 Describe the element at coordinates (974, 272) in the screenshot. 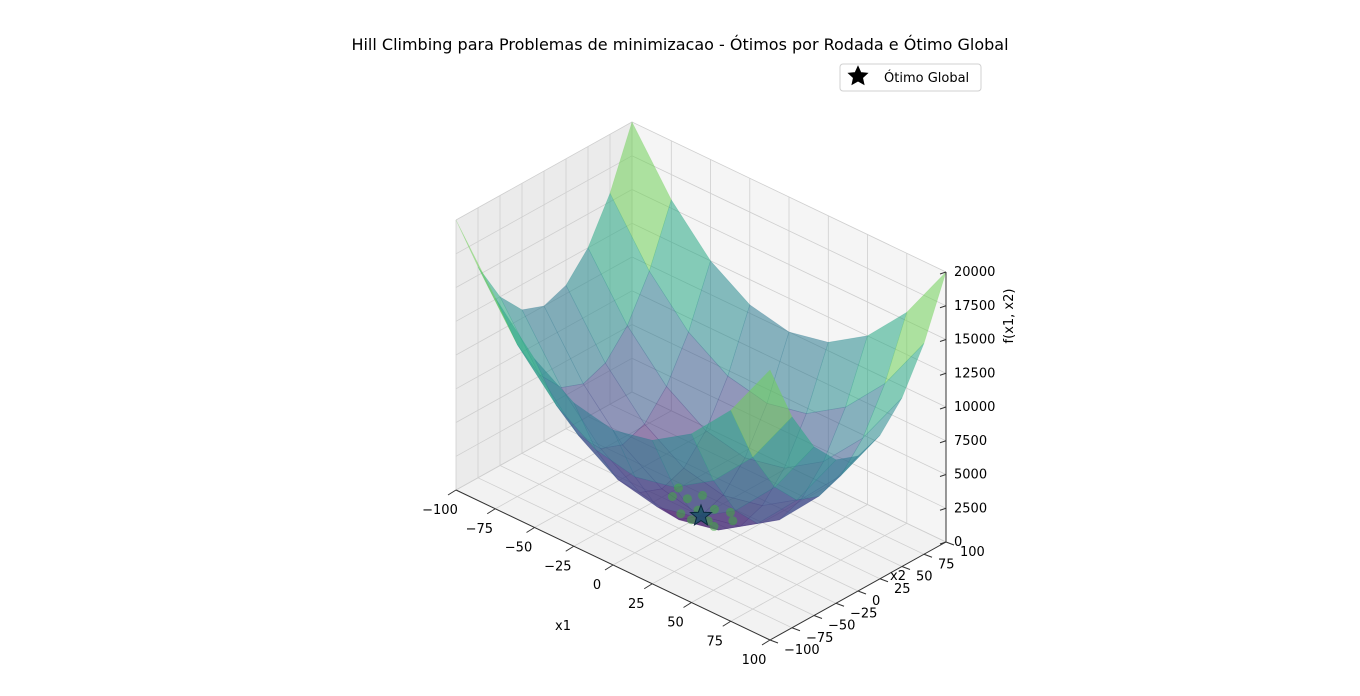

I see `z-tick-label: 20000` at that location.